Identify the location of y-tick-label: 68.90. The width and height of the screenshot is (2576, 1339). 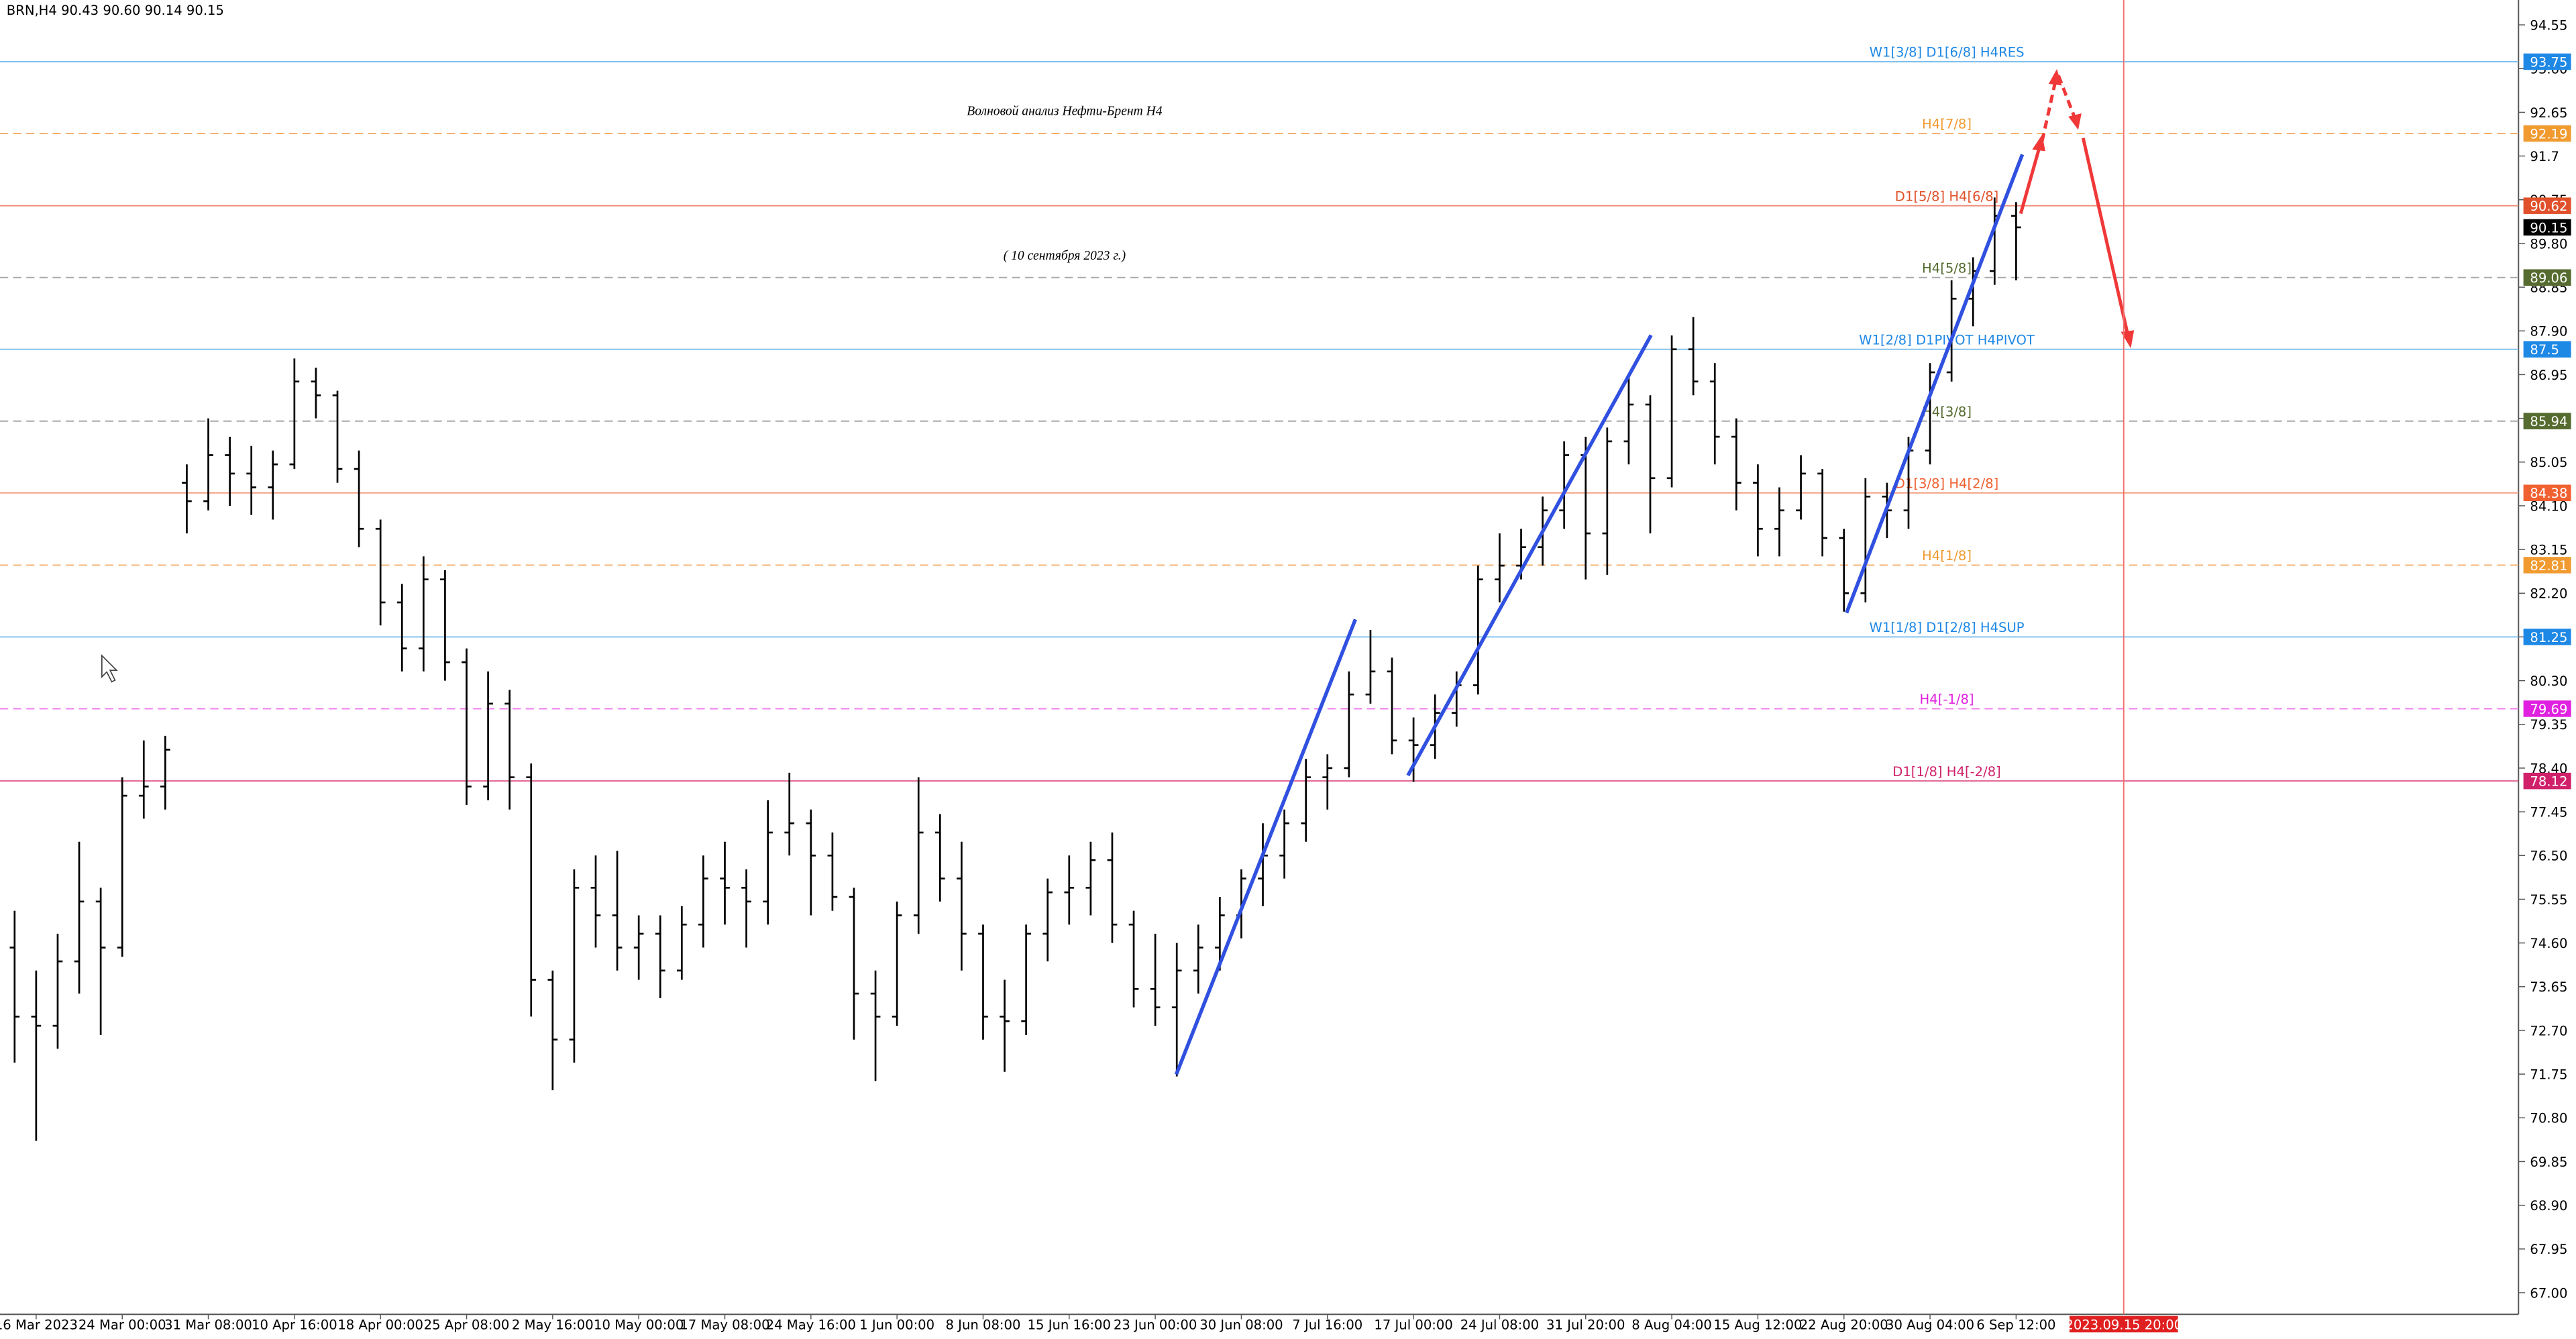
(2548, 1206).